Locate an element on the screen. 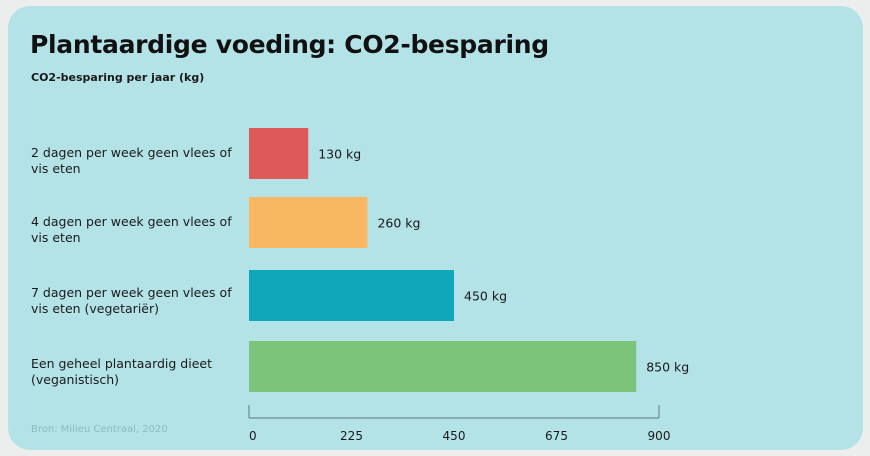  x-tick-label-900: 900 is located at coordinates (659, 436).